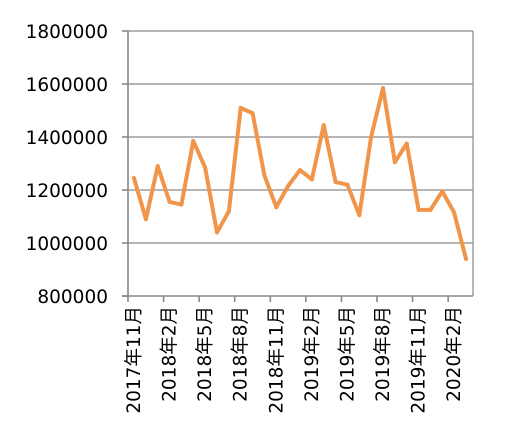  I want to click on x-tick-label: 2020年2月, so click(454, 354).